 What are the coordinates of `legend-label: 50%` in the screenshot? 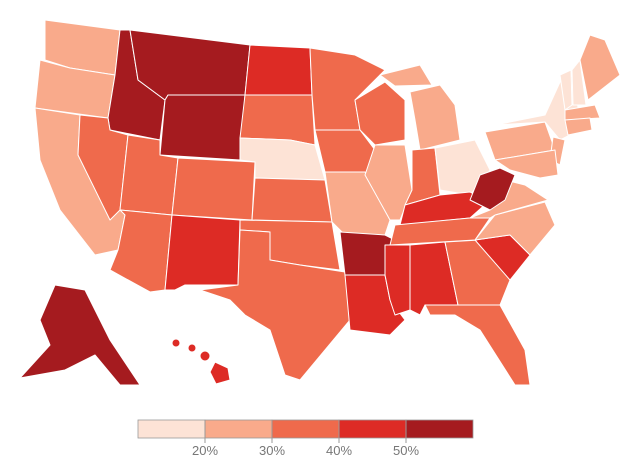 It's located at (406, 450).